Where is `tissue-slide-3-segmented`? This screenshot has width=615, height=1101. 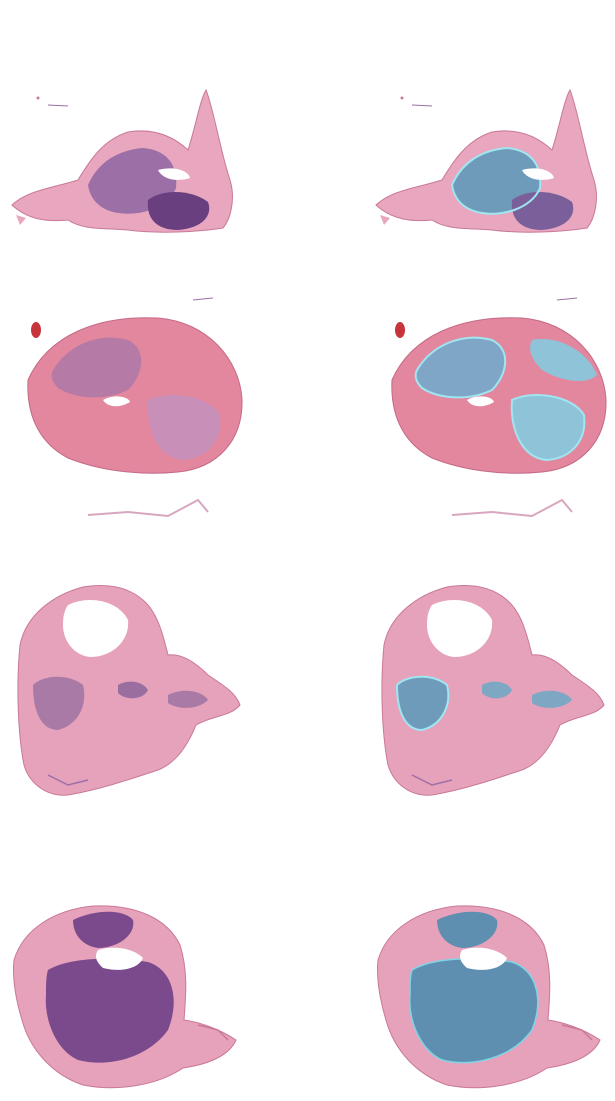
tissue-slide-3-segmented is located at coordinates (492, 692).